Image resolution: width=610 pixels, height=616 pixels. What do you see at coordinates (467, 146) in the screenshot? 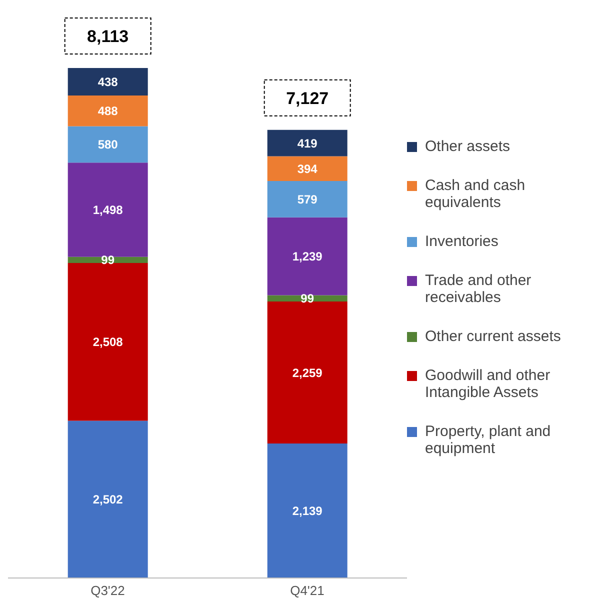
I see `legend-label: Other assets` at bounding box center [467, 146].